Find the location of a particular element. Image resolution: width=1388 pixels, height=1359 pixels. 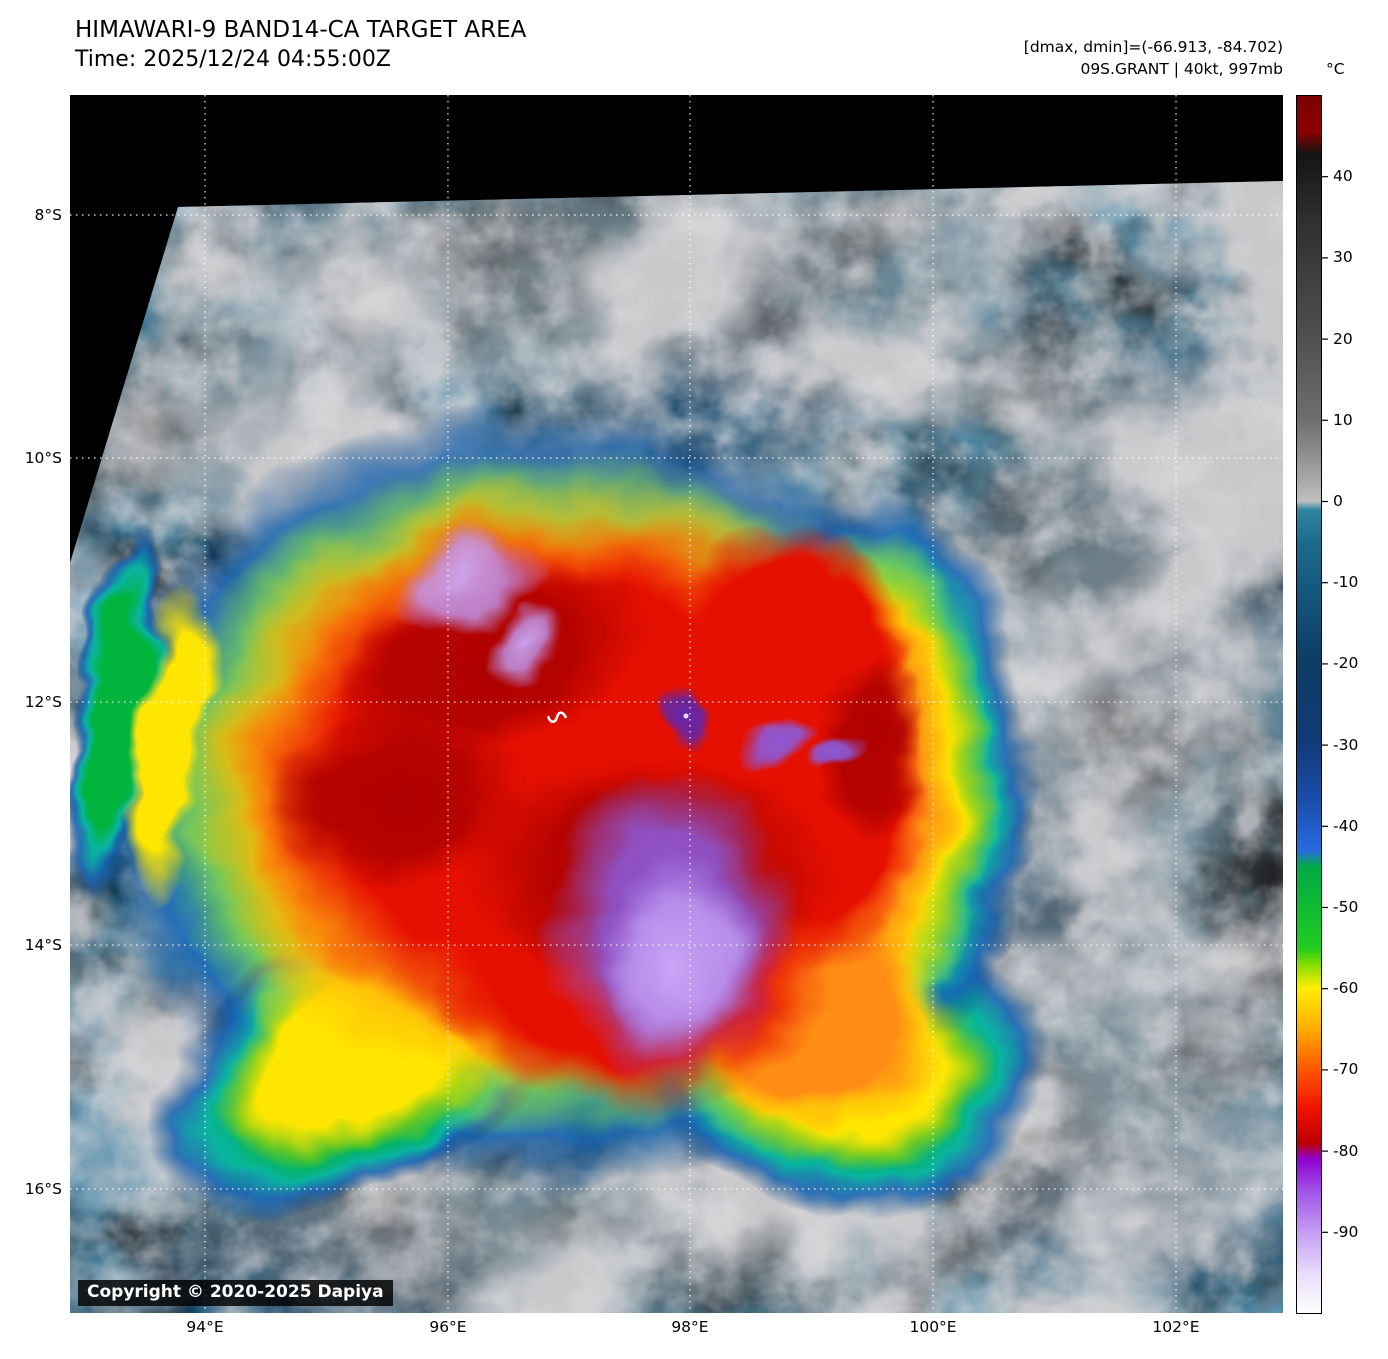

colorbar-labels: 40 30 20 10 0 -10 -20 -30 -40 -50 -60 -70 -80 -90 is located at coordinates (1360, 704).